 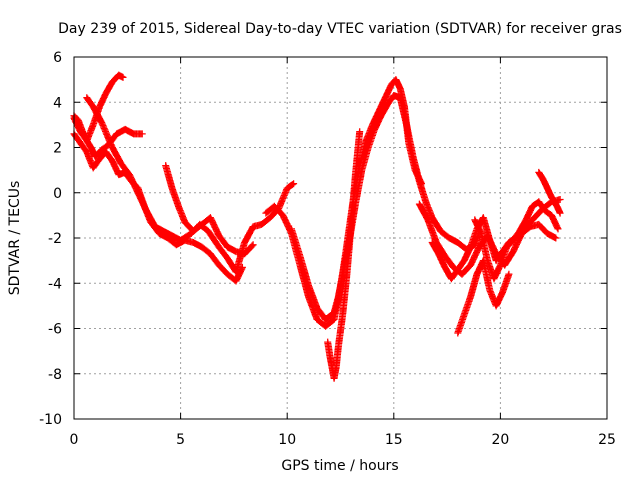 I want to click on series-arc-h, so click(x=344, y=255).